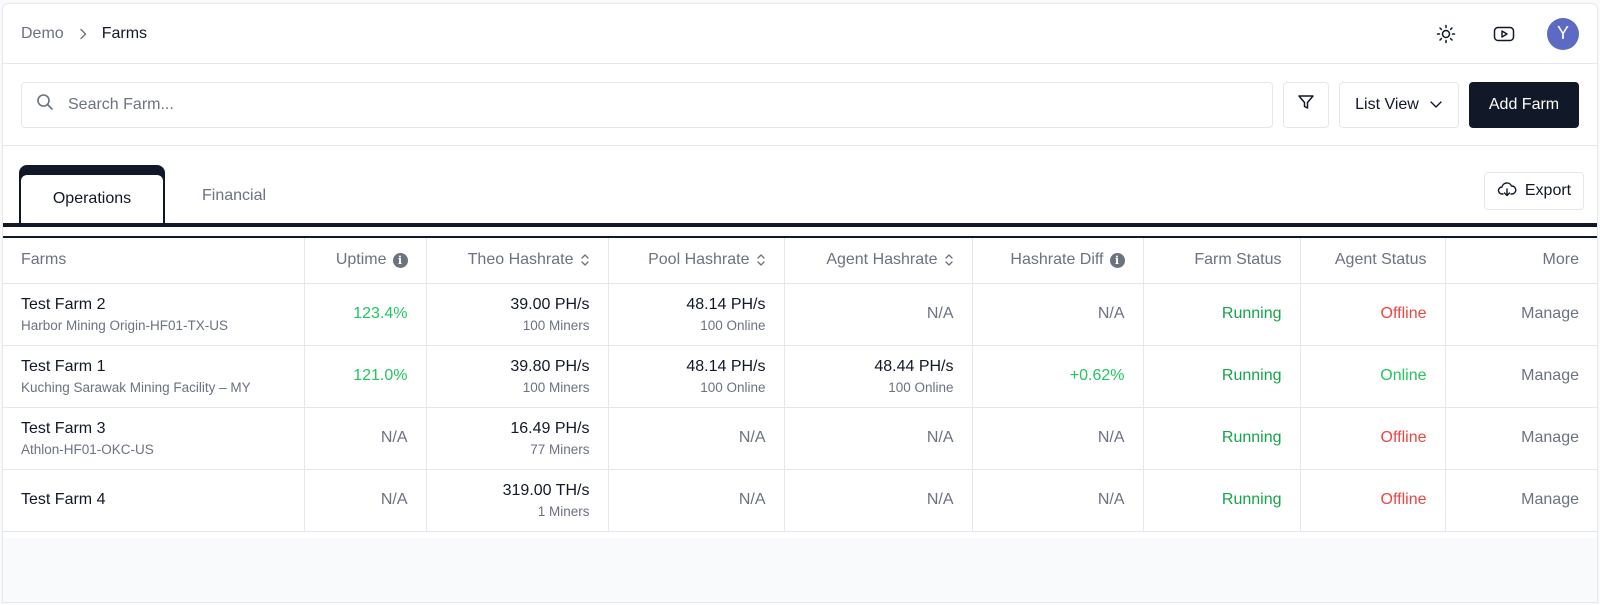  Describe the element at coordinates (1507, 191) in the screenshot. I see `cloud-download-icon` at that location.